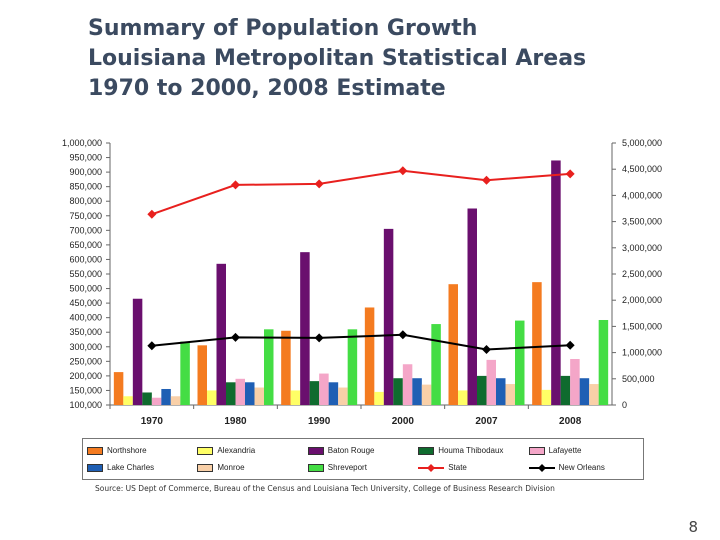 The image size is (720, 540). I want to click on left-tick-label: 950,000, so click(85, 158).